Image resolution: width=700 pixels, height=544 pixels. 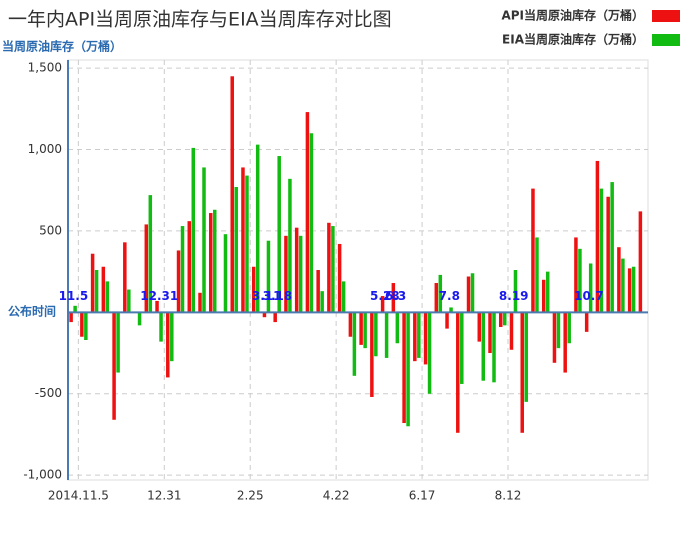 I want to click on point-label: 3.11, so click(x=267, y=296).